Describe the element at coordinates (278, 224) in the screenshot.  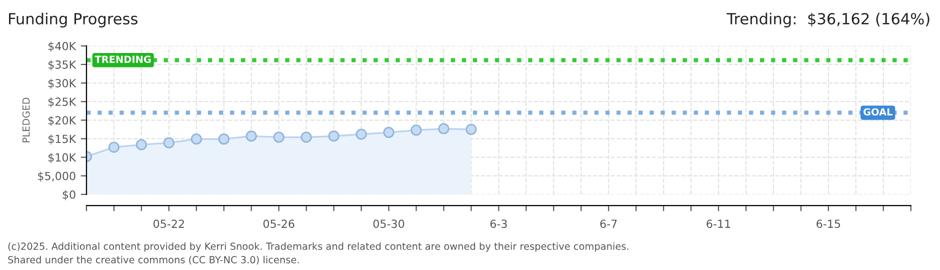
I see `x-tick-label: 05-26` at that location.